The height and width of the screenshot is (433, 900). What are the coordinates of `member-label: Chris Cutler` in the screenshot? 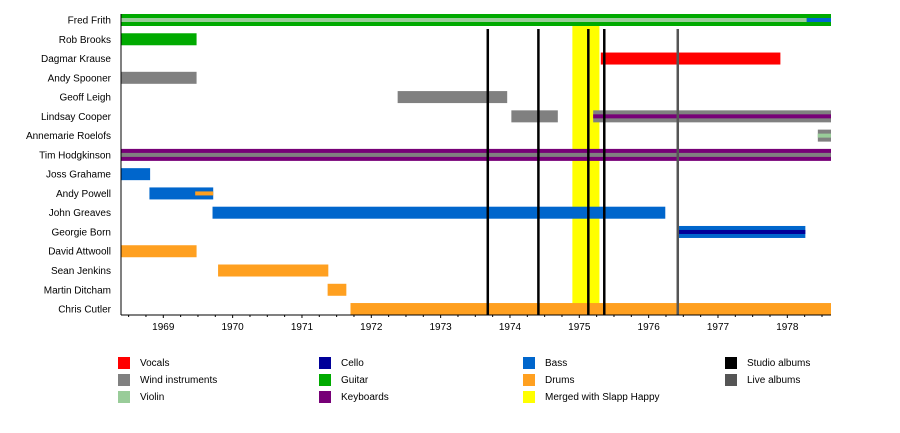 It's located at (84, 310).